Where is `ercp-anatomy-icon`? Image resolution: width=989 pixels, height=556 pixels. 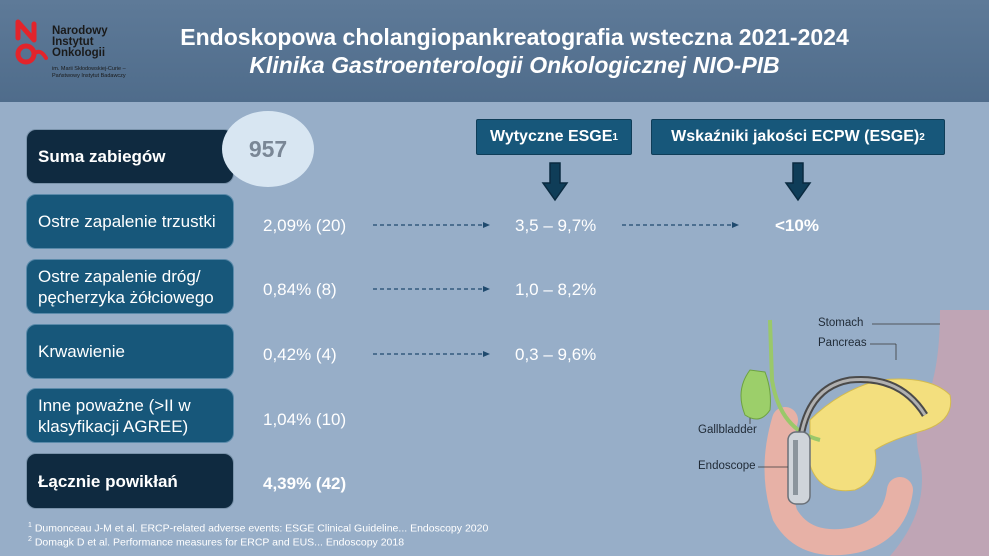
ercp-anatomy-icon is located at coordinates (864, 433).